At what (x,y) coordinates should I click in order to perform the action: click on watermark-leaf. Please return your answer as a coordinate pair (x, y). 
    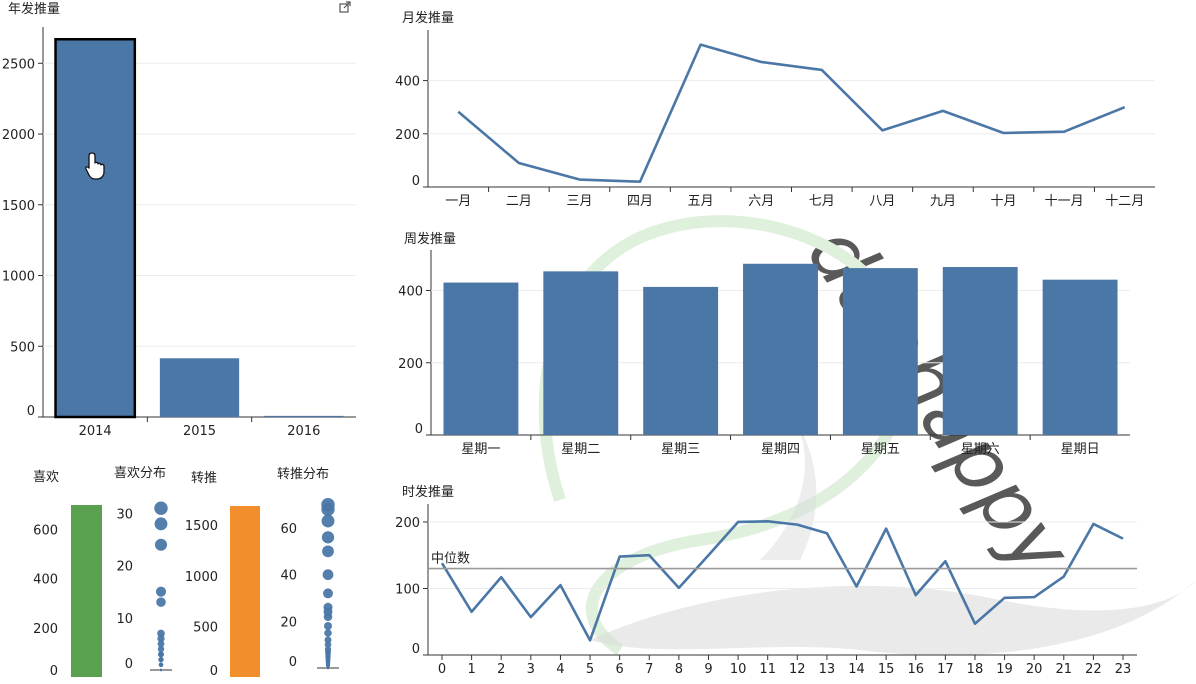
    Looking at the image, I should click on (893, 618).